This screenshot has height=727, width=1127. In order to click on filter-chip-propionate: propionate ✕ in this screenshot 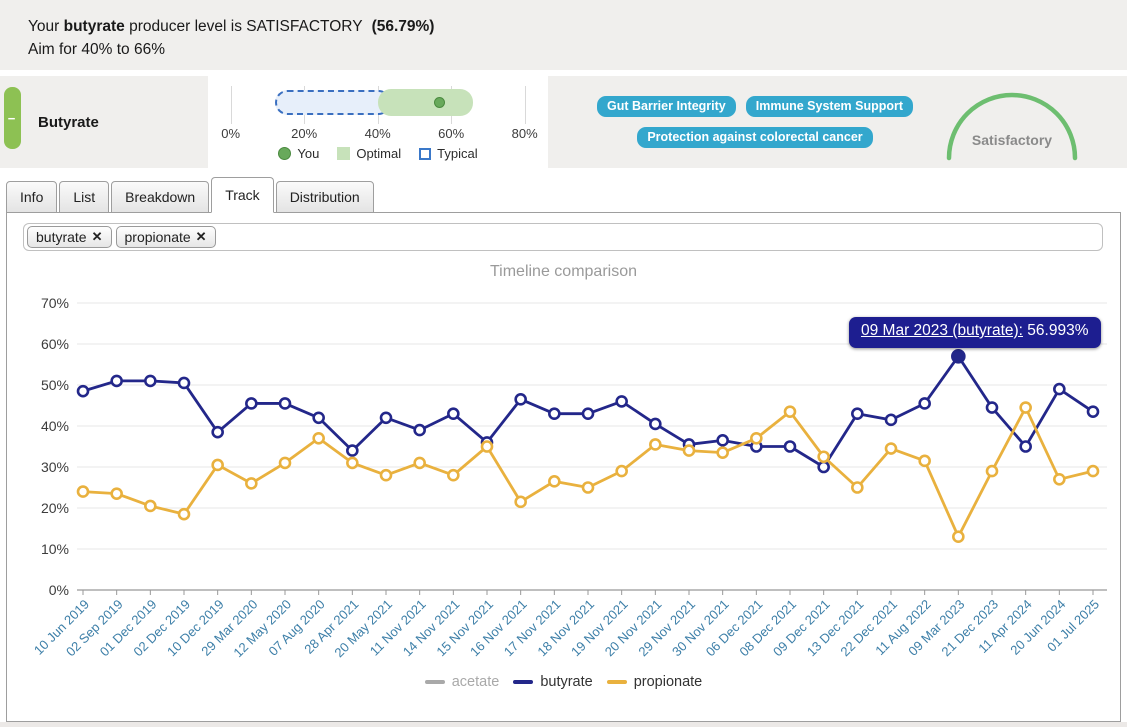, I will do `click(165, 237)`.